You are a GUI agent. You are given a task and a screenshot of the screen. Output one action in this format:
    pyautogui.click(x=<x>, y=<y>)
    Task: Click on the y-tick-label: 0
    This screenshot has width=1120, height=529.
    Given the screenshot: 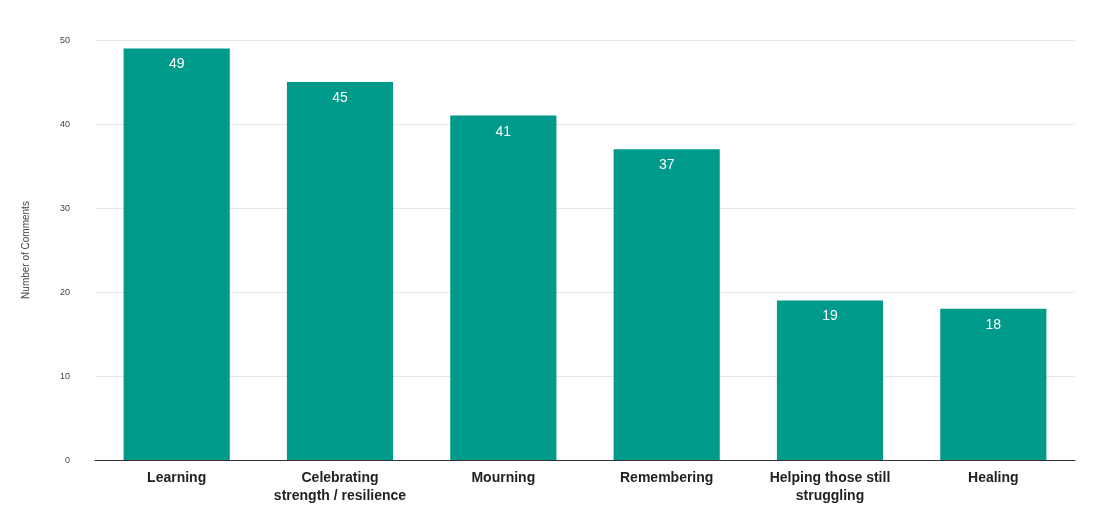 What is the action you would take?
    pyautogui.click(x=67, y=460)
    